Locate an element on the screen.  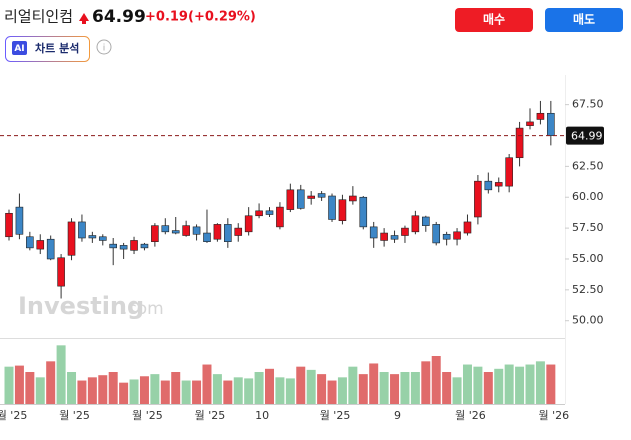
y-tick-label: 67.50 is located at coordinates (588, 104).